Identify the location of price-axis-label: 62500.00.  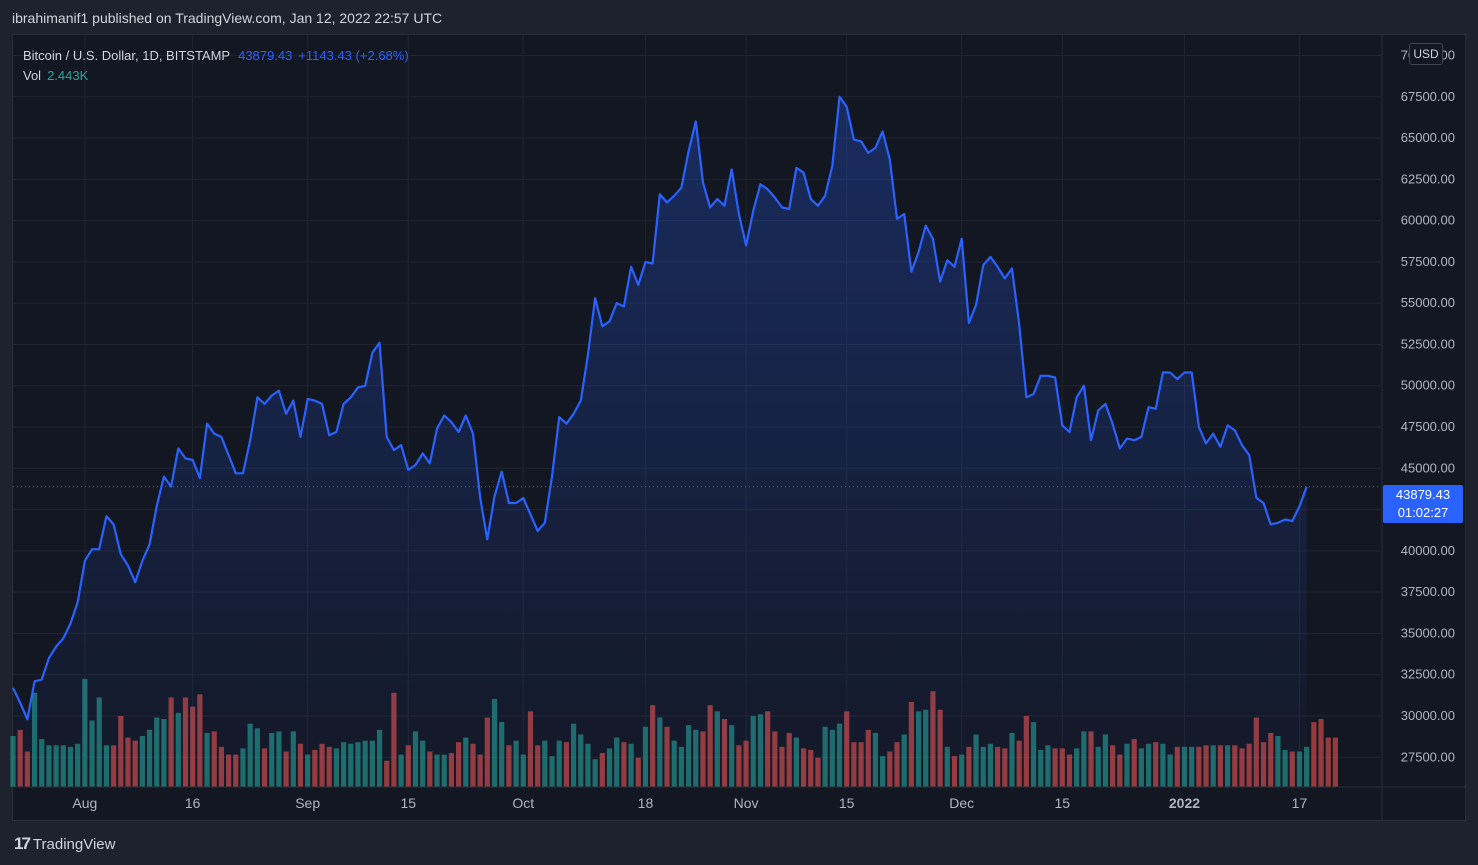
(1428, 178).